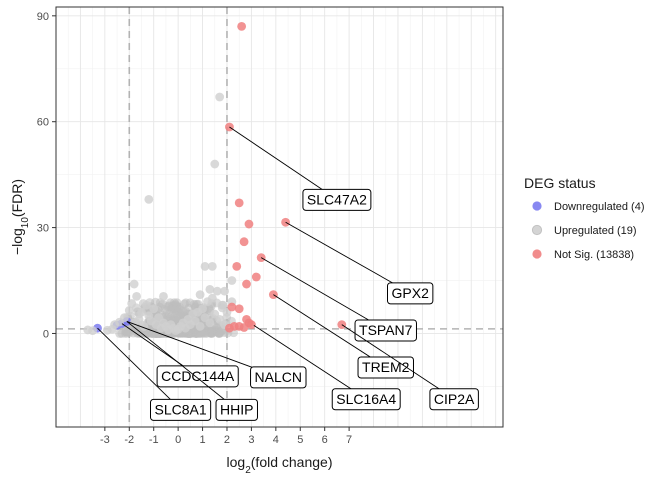 The image size is (672, 480). What do you see at coordinates (276, 440) in the screenshot?
I see `x-tick-label: 4` at bounding box center [276, 440].